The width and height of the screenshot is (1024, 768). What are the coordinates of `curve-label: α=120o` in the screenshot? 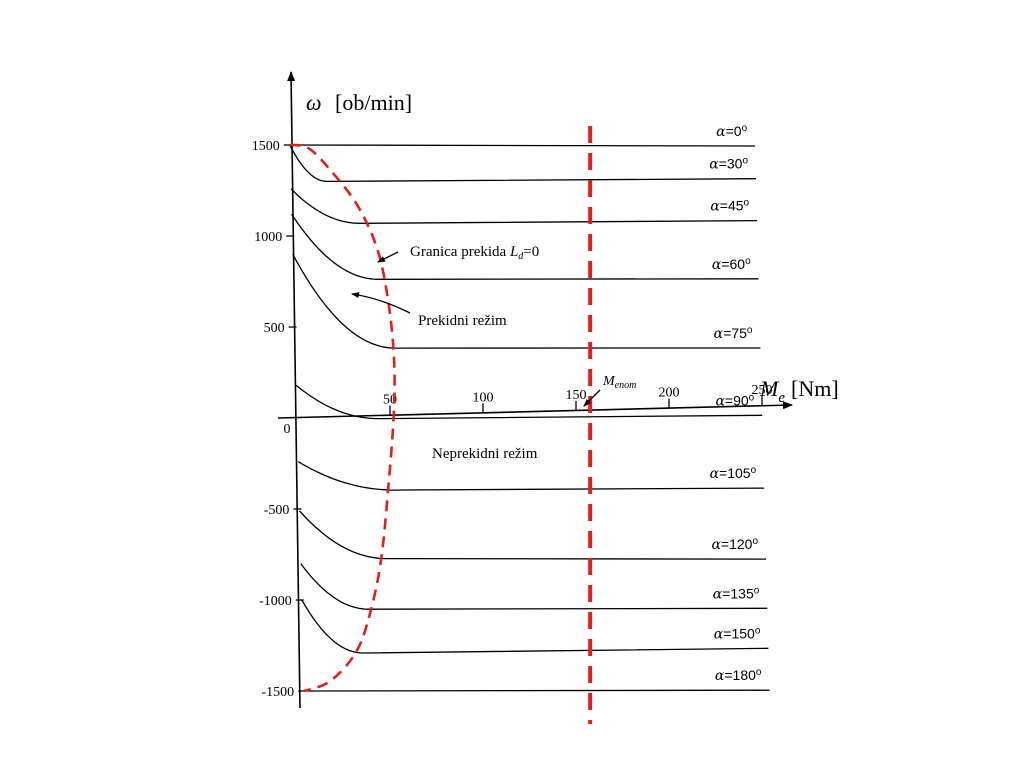 It's located at (734, 544).